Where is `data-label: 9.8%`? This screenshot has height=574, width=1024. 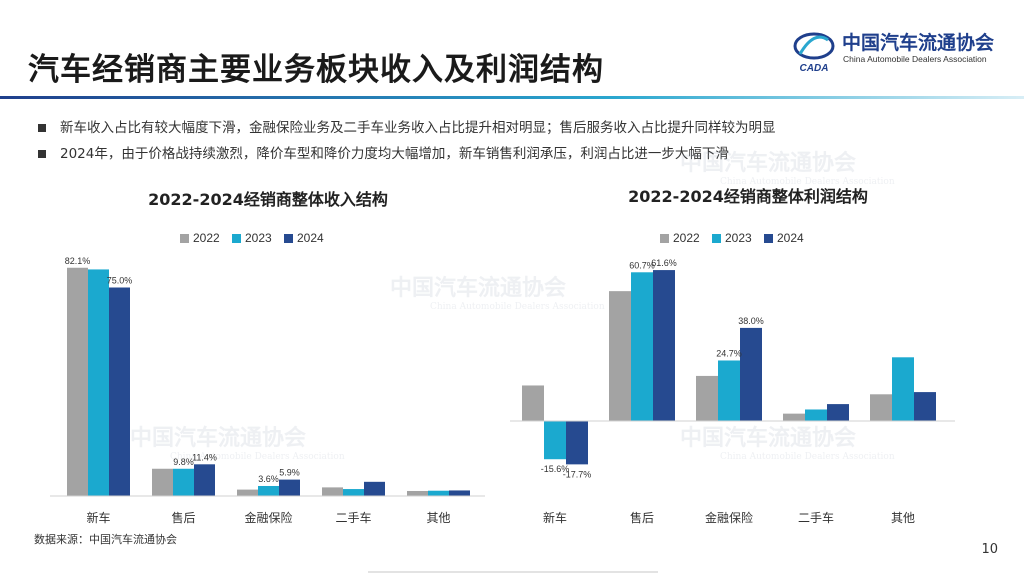 data-label: 9.8% is located at coordinates (183, 462).